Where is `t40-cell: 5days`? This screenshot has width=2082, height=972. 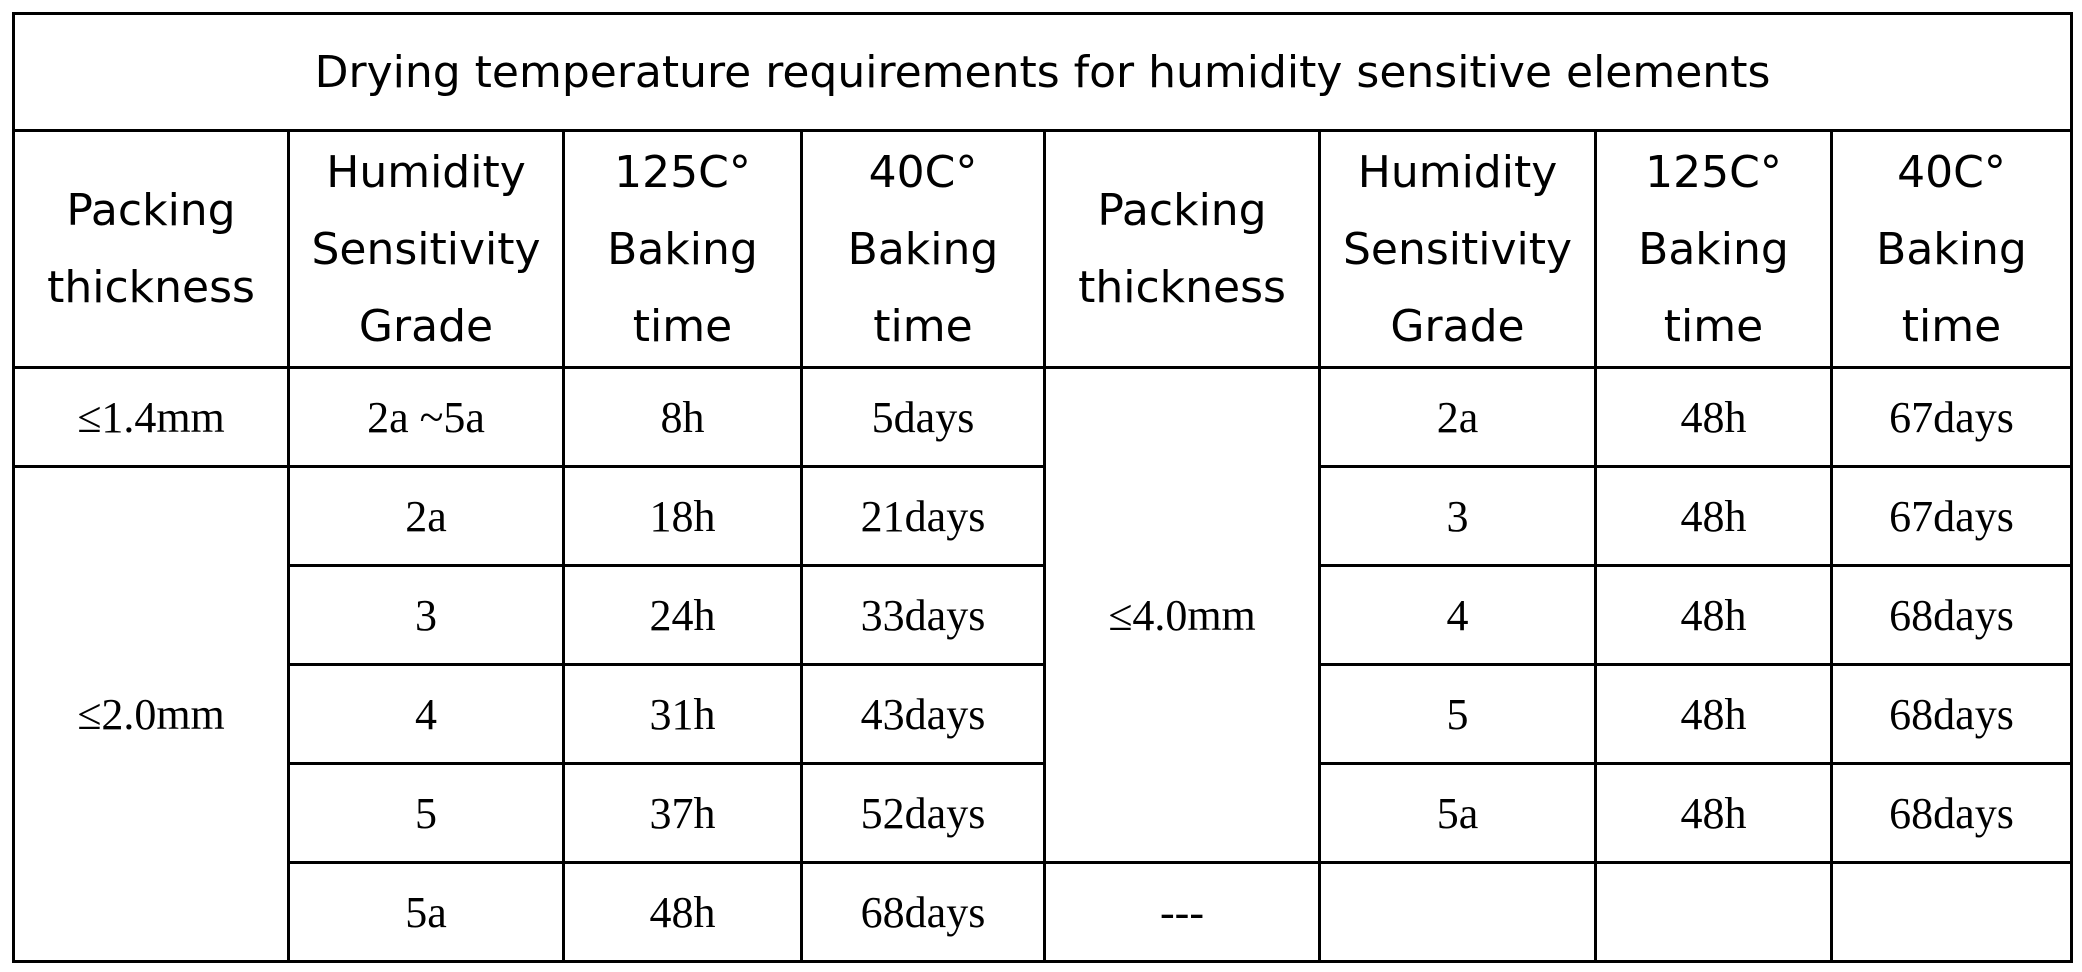 t40-cell: 5days is located at coordinates (923, 417).